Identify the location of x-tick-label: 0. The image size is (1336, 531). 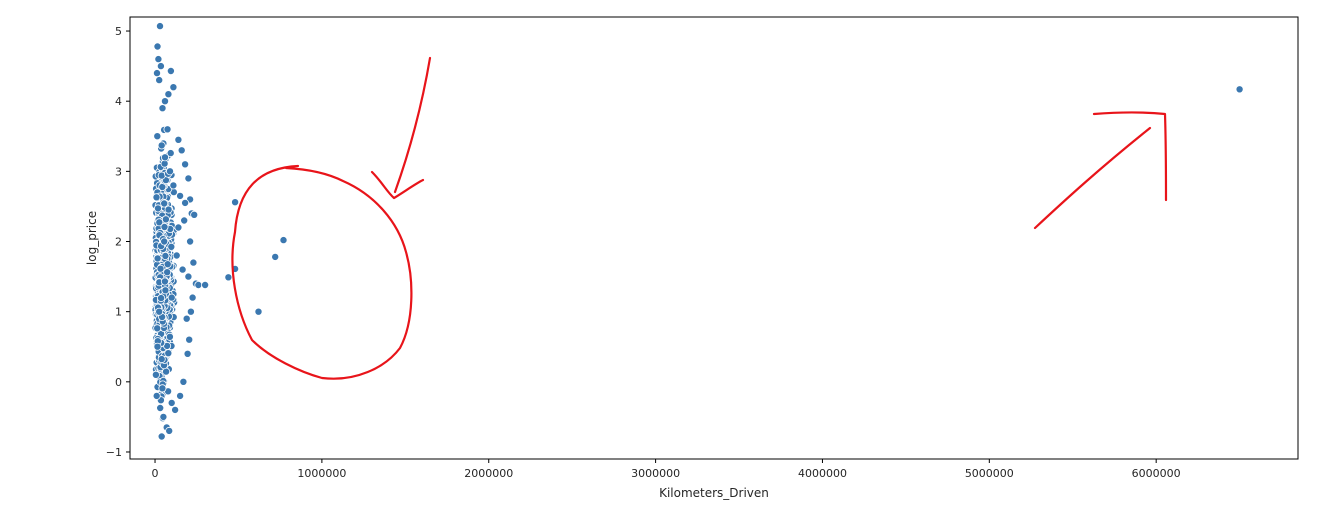
(155, 473).